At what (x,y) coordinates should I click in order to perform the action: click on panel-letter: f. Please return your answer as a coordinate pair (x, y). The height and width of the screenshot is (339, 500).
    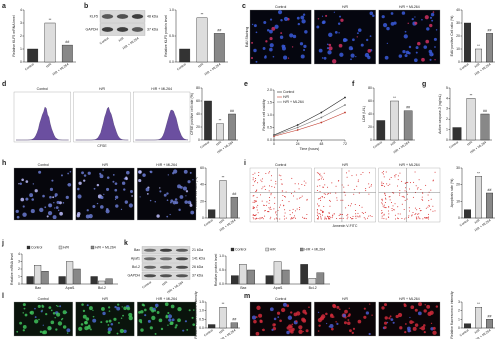
    Looking at the image, I should click on (353, 84).